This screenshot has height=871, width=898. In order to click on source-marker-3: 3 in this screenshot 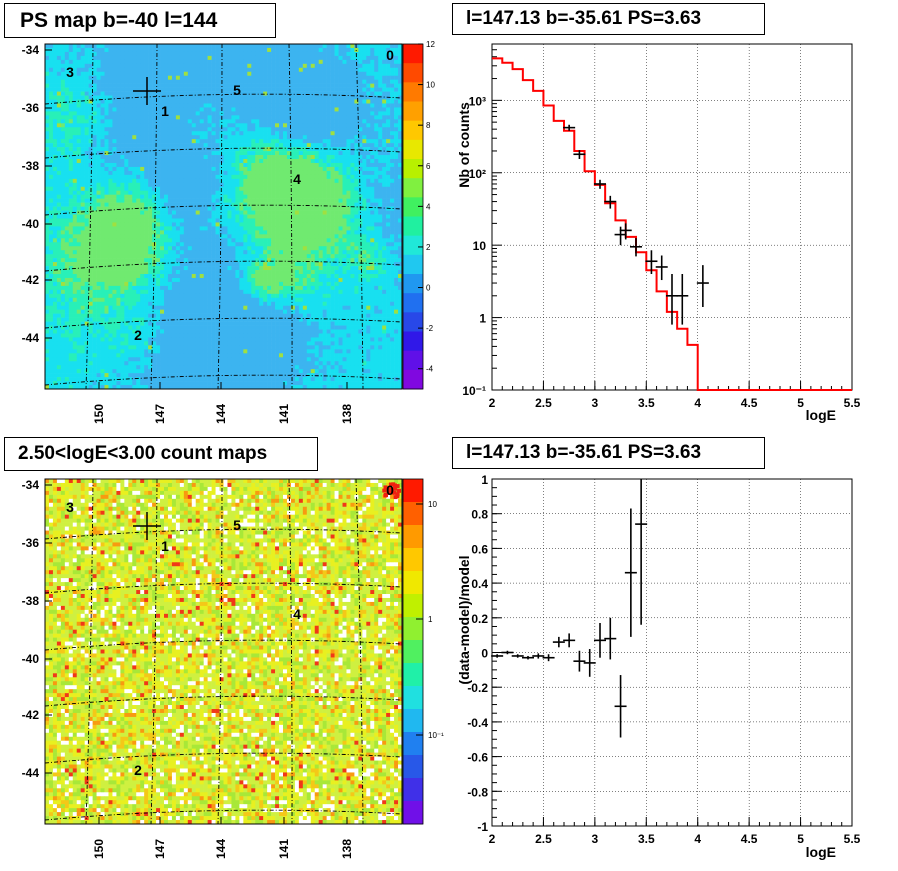, I will do `click(70, 507)`.